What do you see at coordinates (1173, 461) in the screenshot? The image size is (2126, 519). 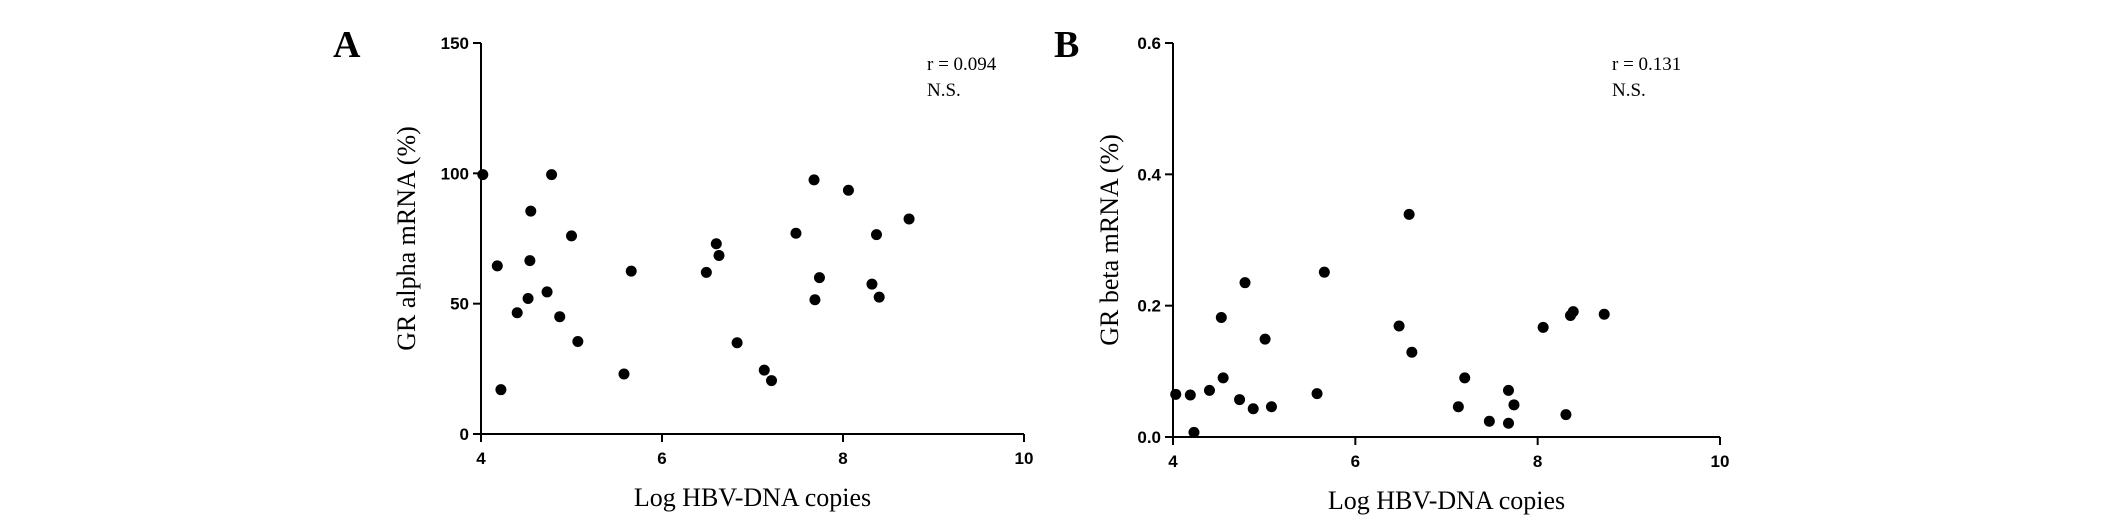 I see `panel-b-x-tick-label: 4` at bounding box center [1173, 461].